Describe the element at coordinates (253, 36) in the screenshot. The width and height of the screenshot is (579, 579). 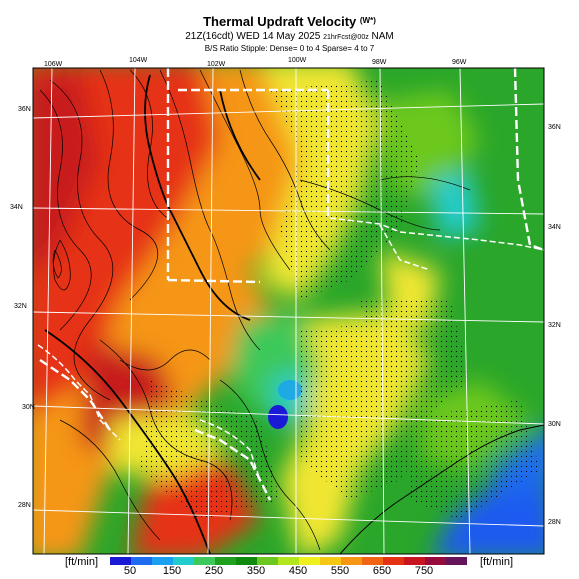
I see `subtitle-main: 21Z(16cdt) WED 14 May 2025` at that location.